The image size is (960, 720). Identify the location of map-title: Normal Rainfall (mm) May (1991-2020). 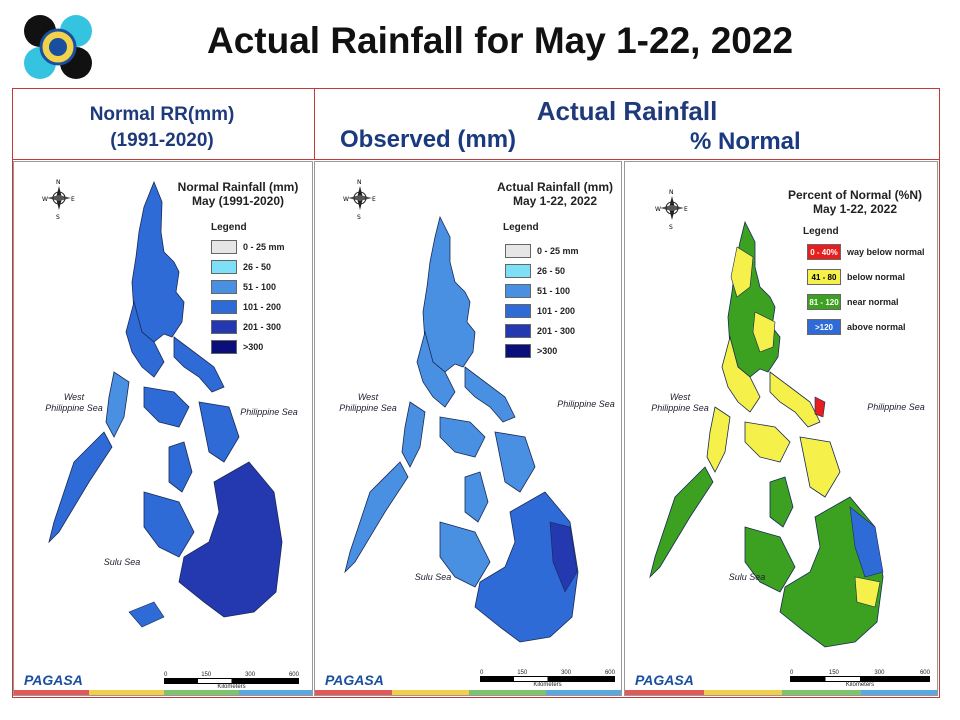
(238, 194).